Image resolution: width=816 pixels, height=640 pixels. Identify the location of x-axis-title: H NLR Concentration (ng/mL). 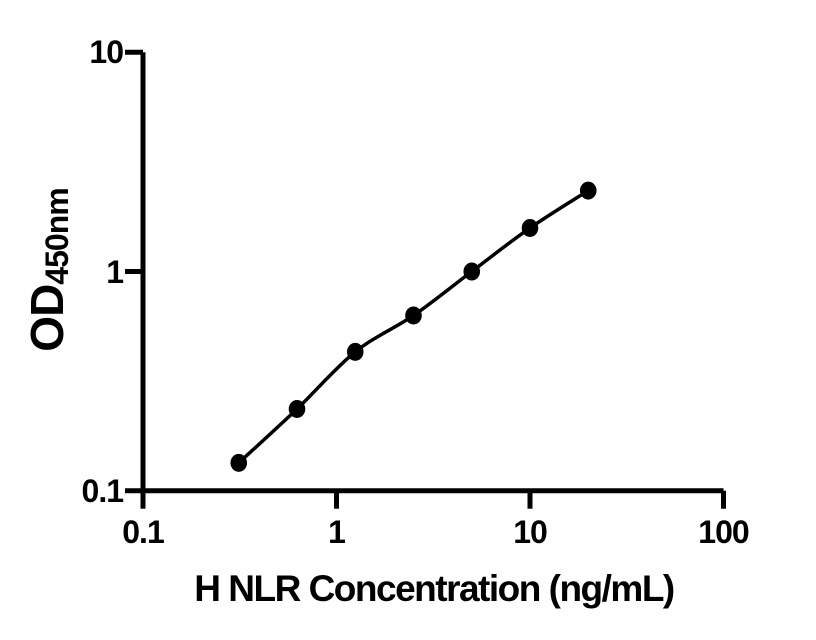
(434, 588).